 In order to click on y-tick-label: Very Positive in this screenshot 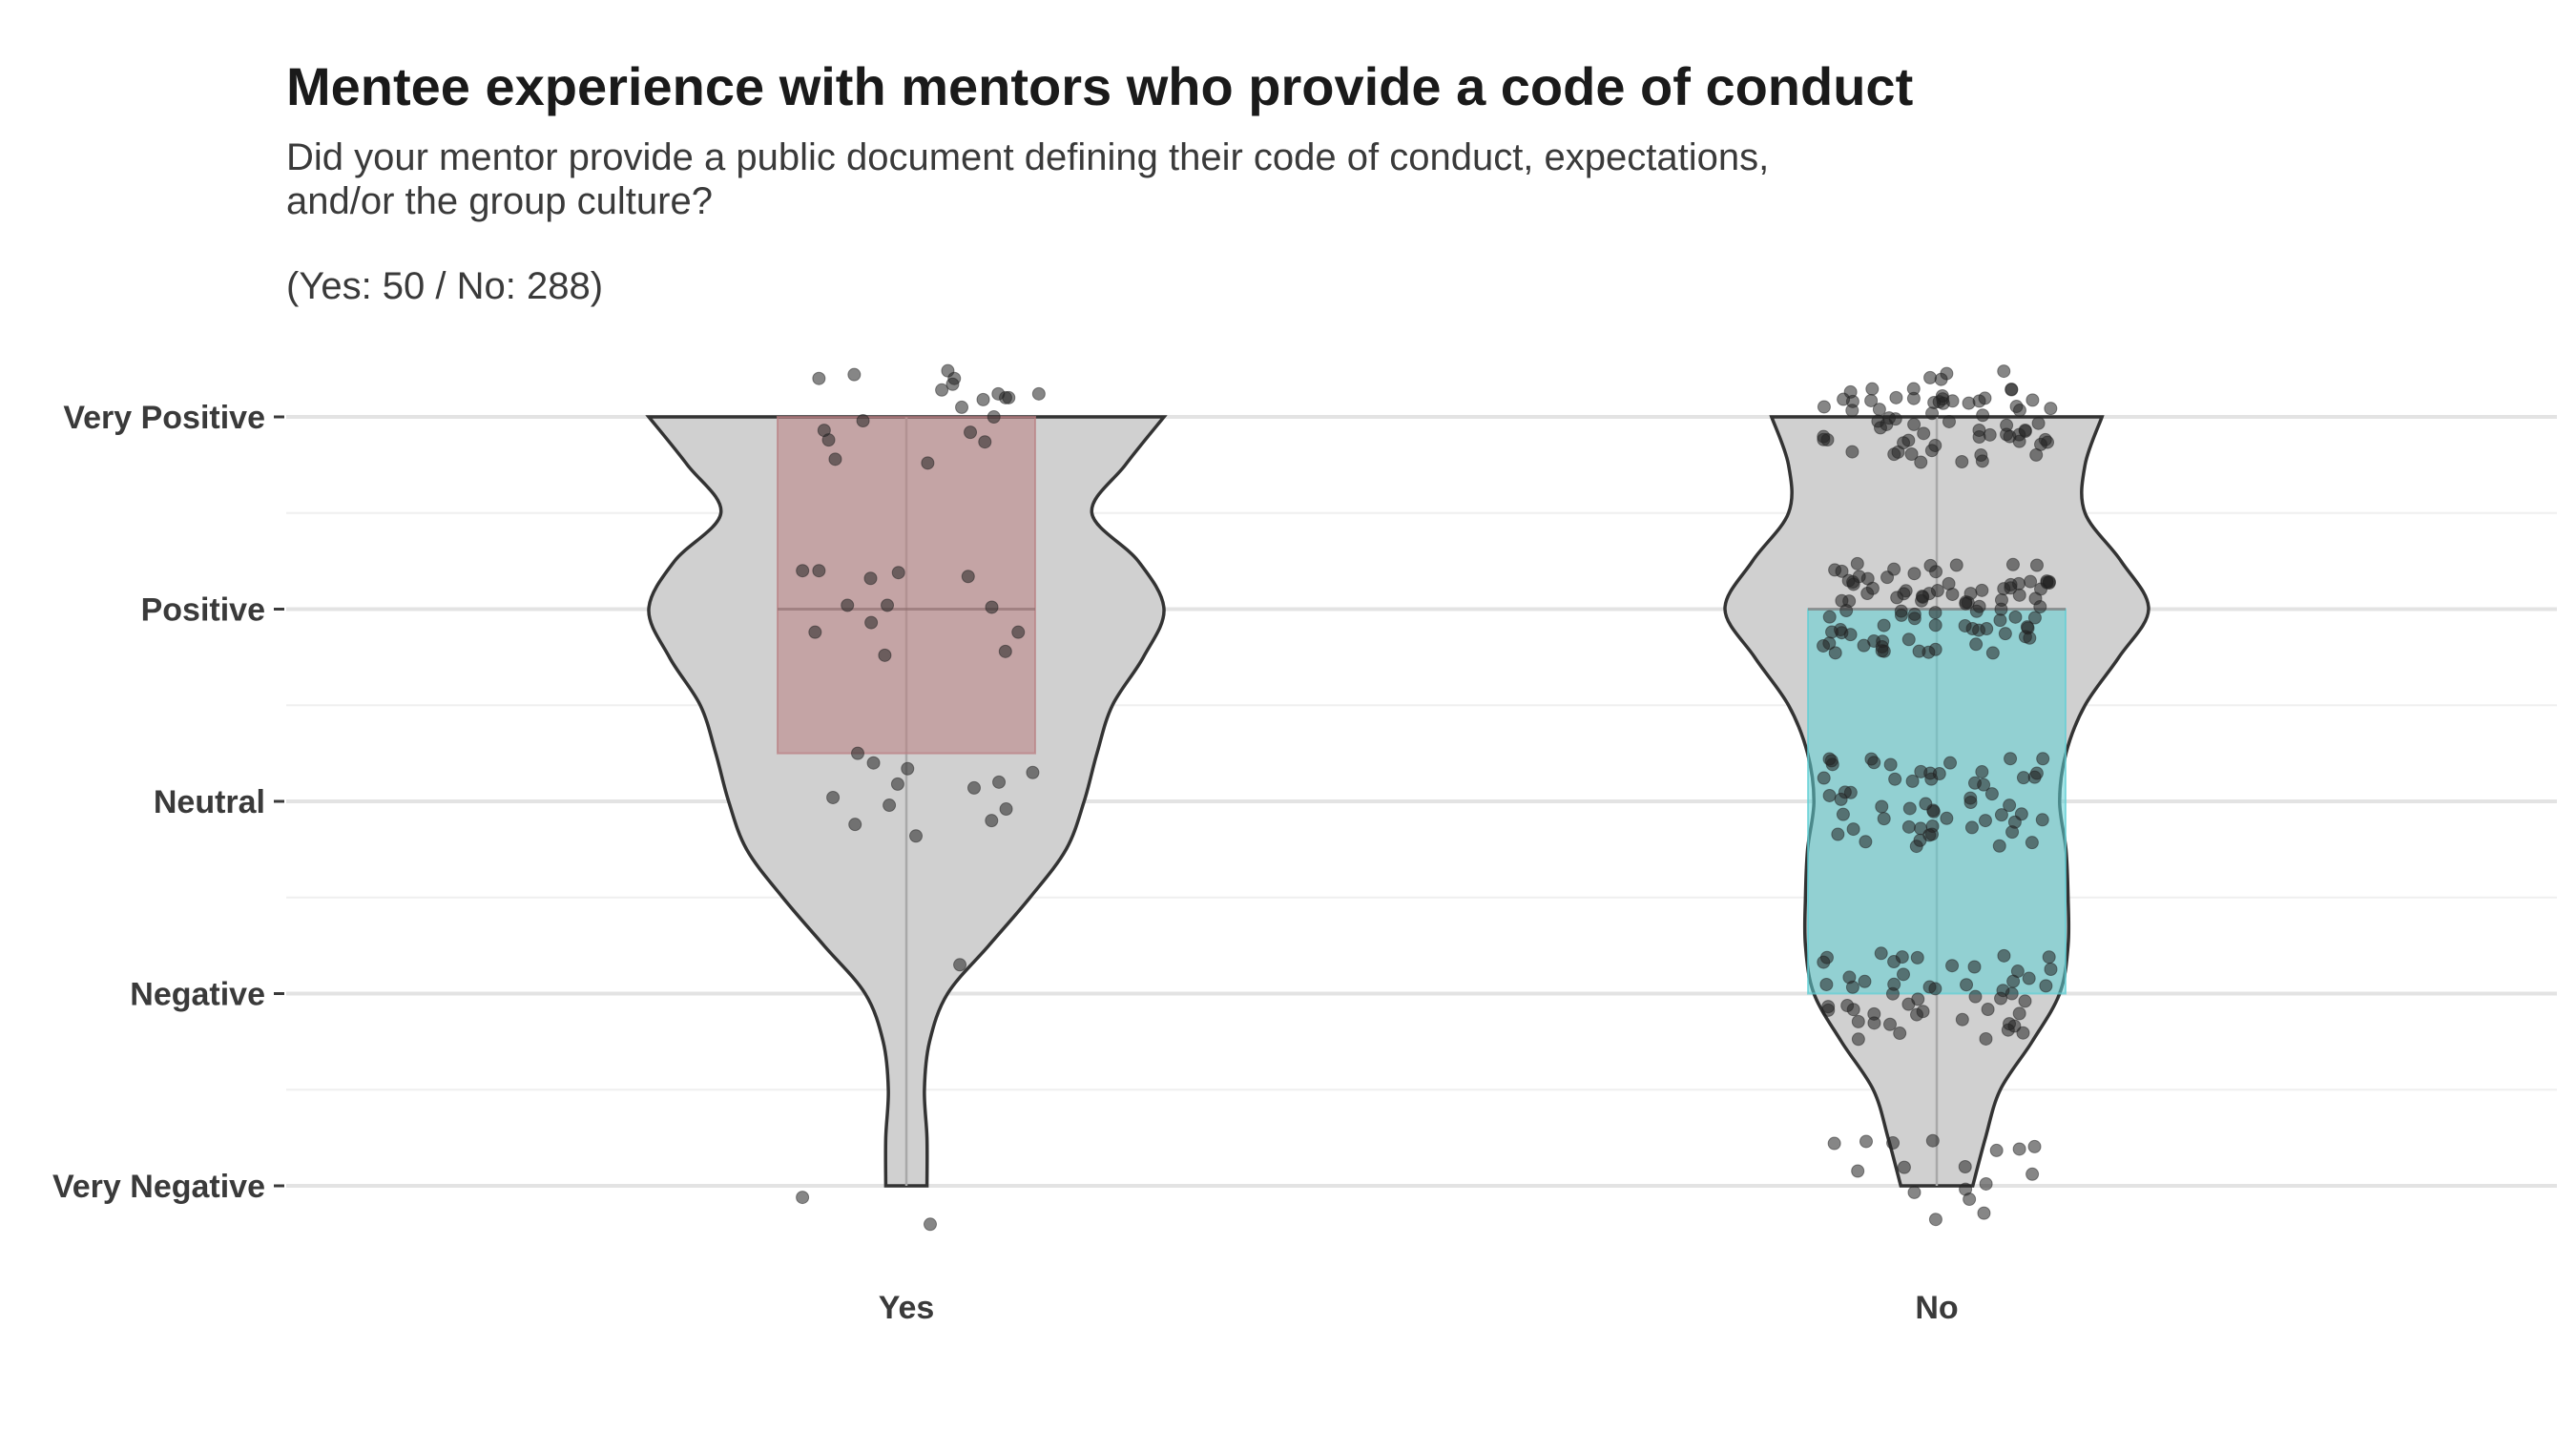, I will do `click(164, 418)`.